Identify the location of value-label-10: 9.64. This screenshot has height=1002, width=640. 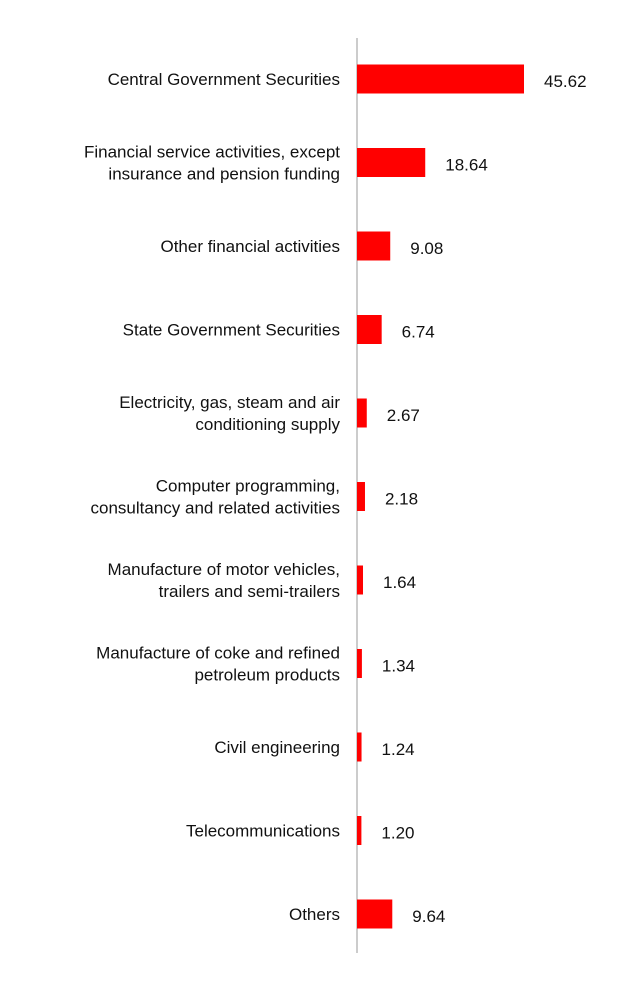
(428, 916).